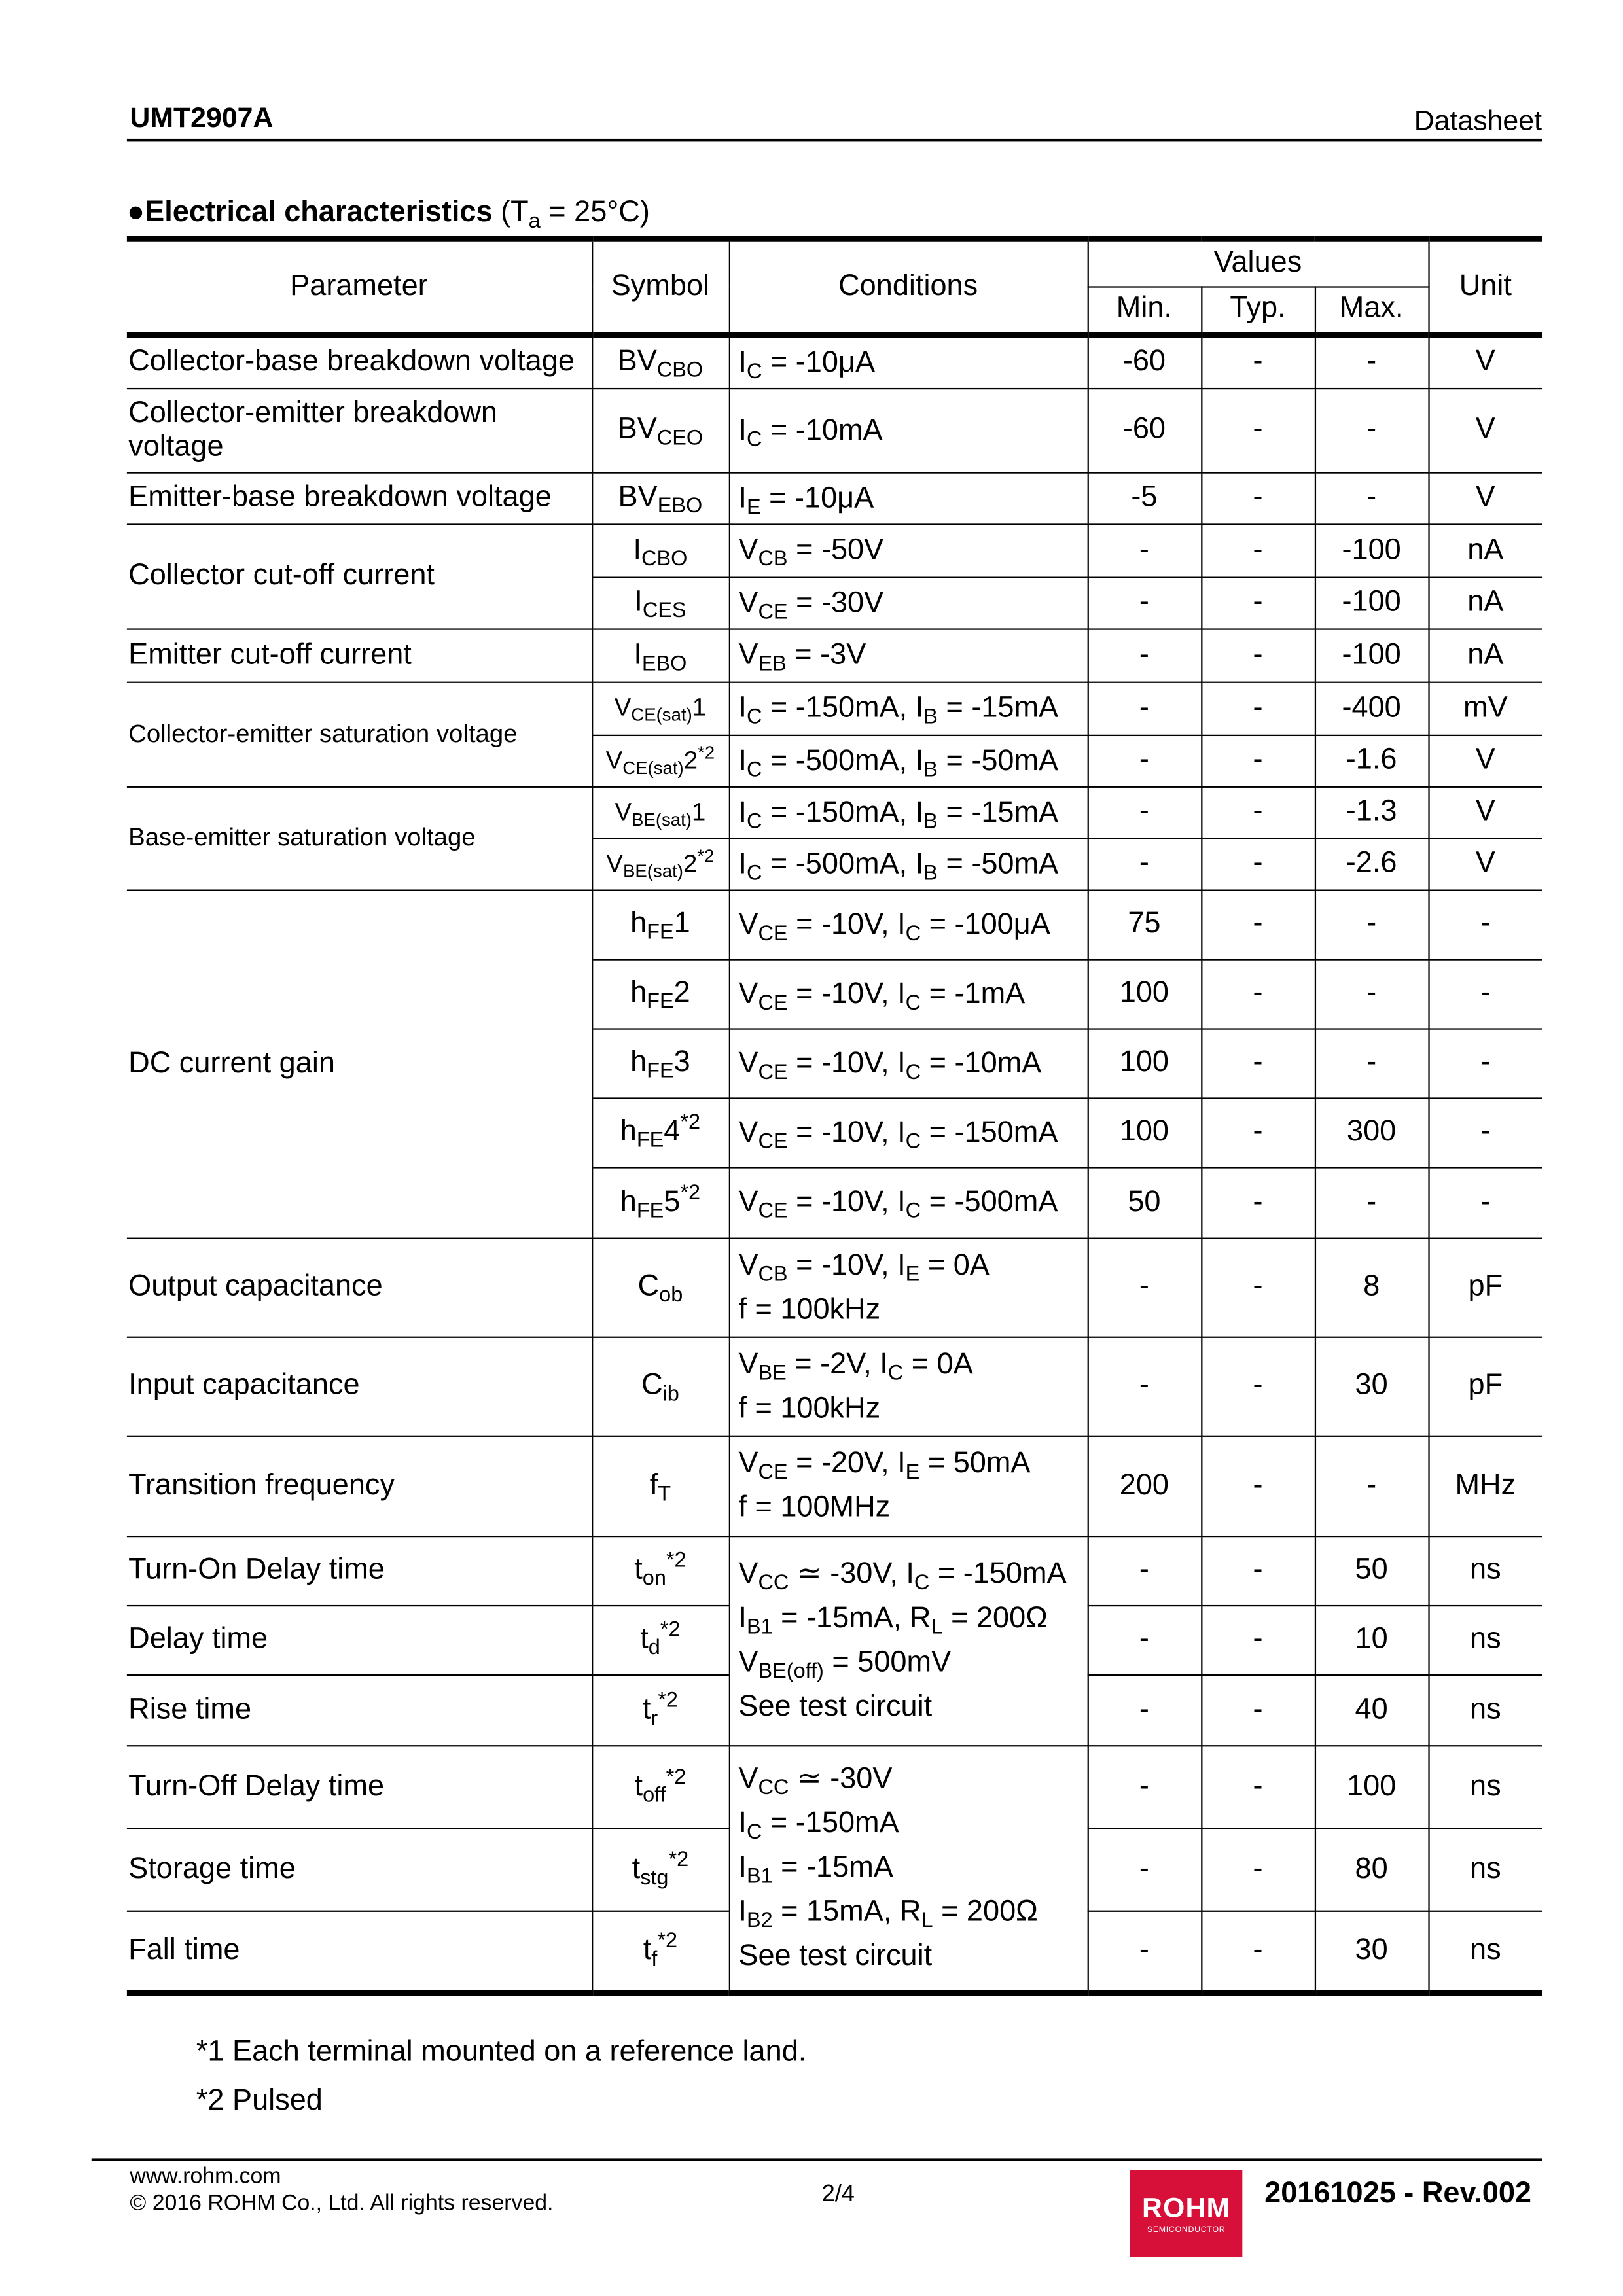 The height and width of the screenshot is (2296, 1623). I want to click on footer-divider, so click(817, 2159).